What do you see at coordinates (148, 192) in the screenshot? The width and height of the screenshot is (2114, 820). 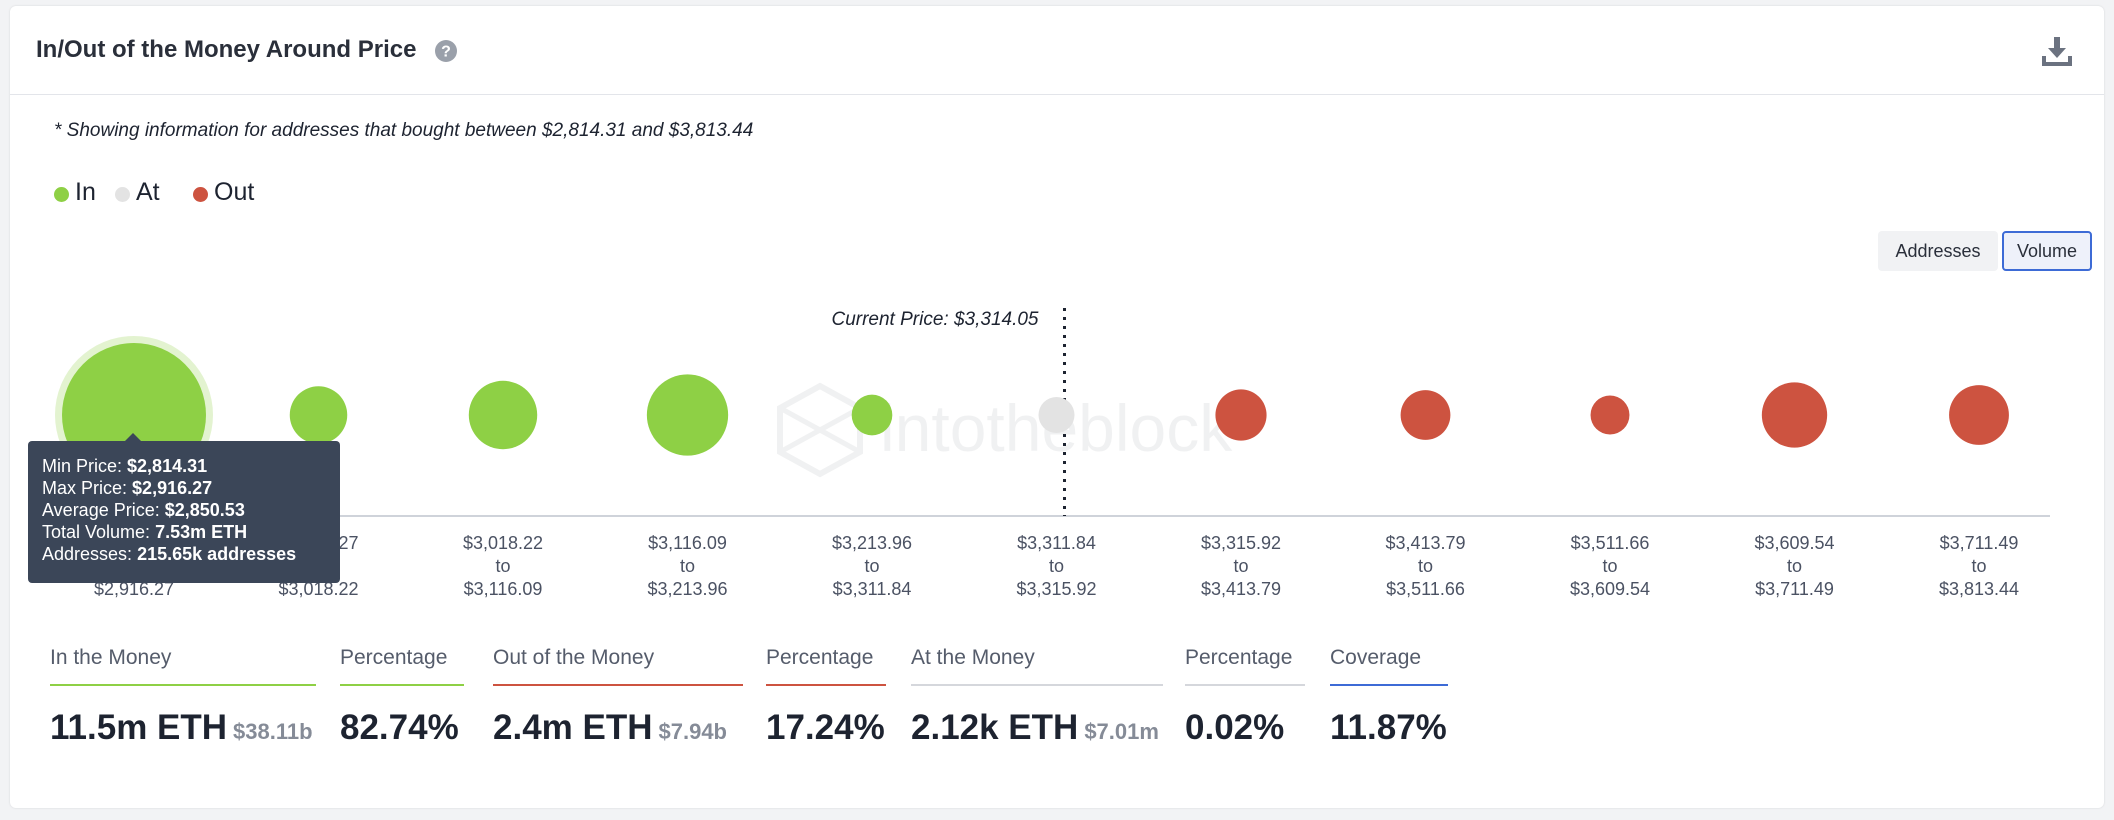 I see `legend-label-at: At` at bounding box center [148, 192].